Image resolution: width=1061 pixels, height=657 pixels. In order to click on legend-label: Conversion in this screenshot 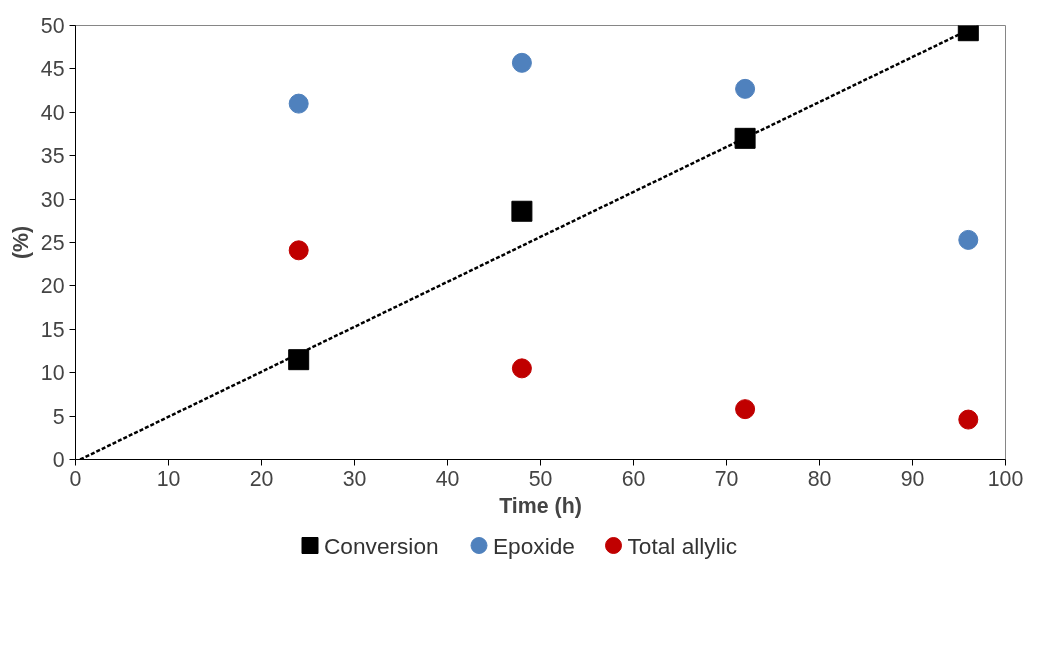, I will do `click(381, 545)`.